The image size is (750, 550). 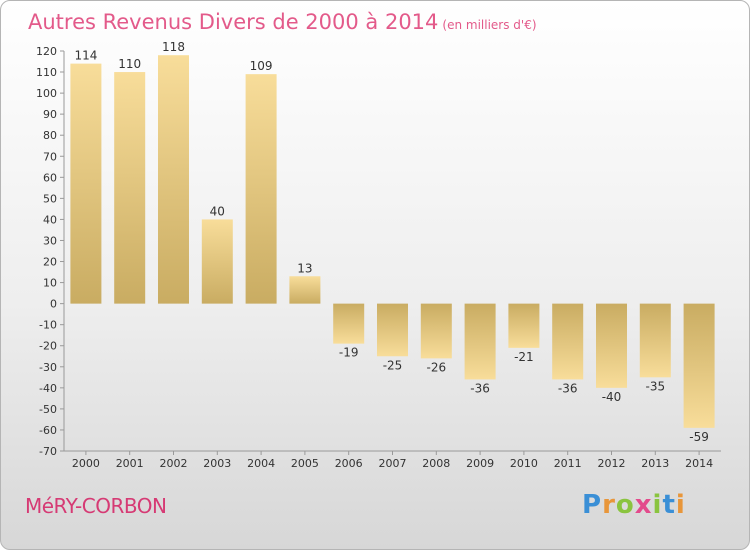 What do you see at coordinates (48, 388) in the screenshot?
I see `y-tick-label: -40` at bounding box center [48, 388].